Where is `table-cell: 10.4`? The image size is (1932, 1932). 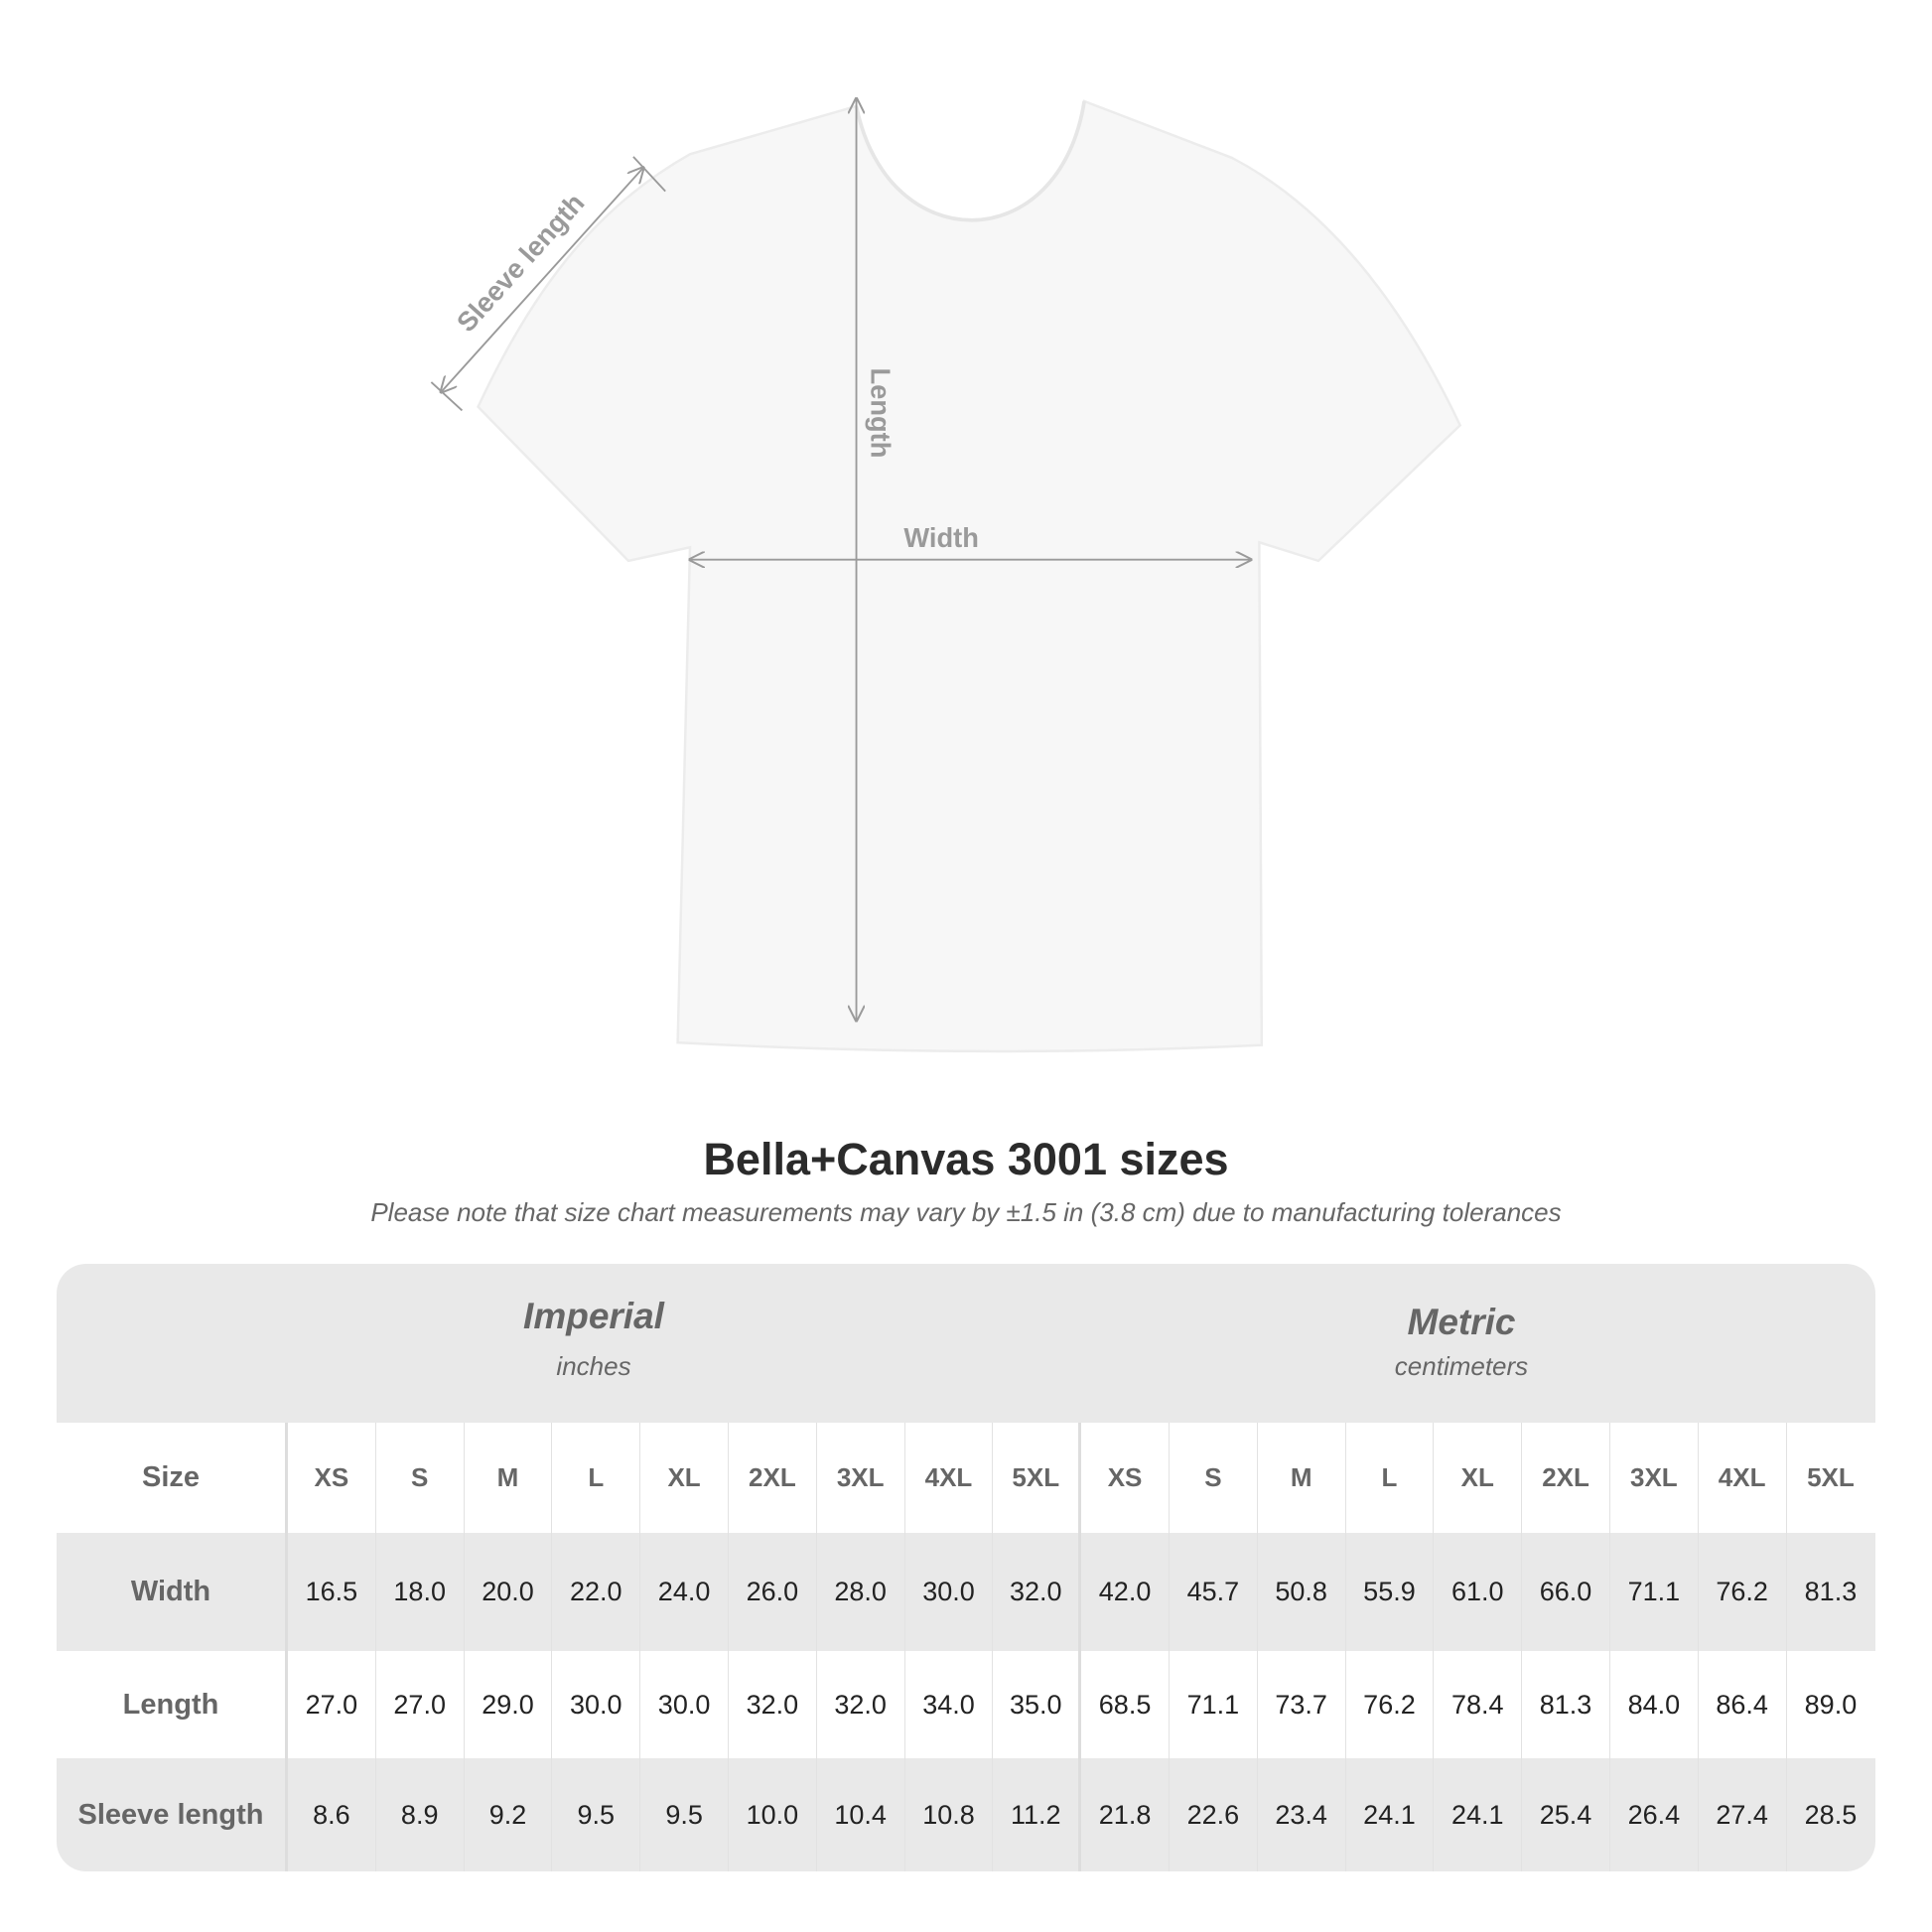
table-cell: 10.4 is located at coordinates (861, 1815).